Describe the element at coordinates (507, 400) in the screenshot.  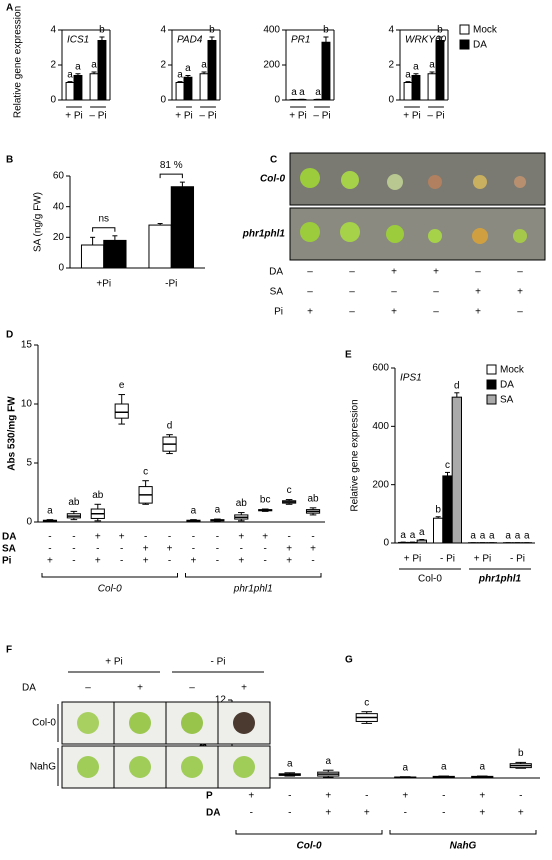
I see `legend-label: SA` at that location.